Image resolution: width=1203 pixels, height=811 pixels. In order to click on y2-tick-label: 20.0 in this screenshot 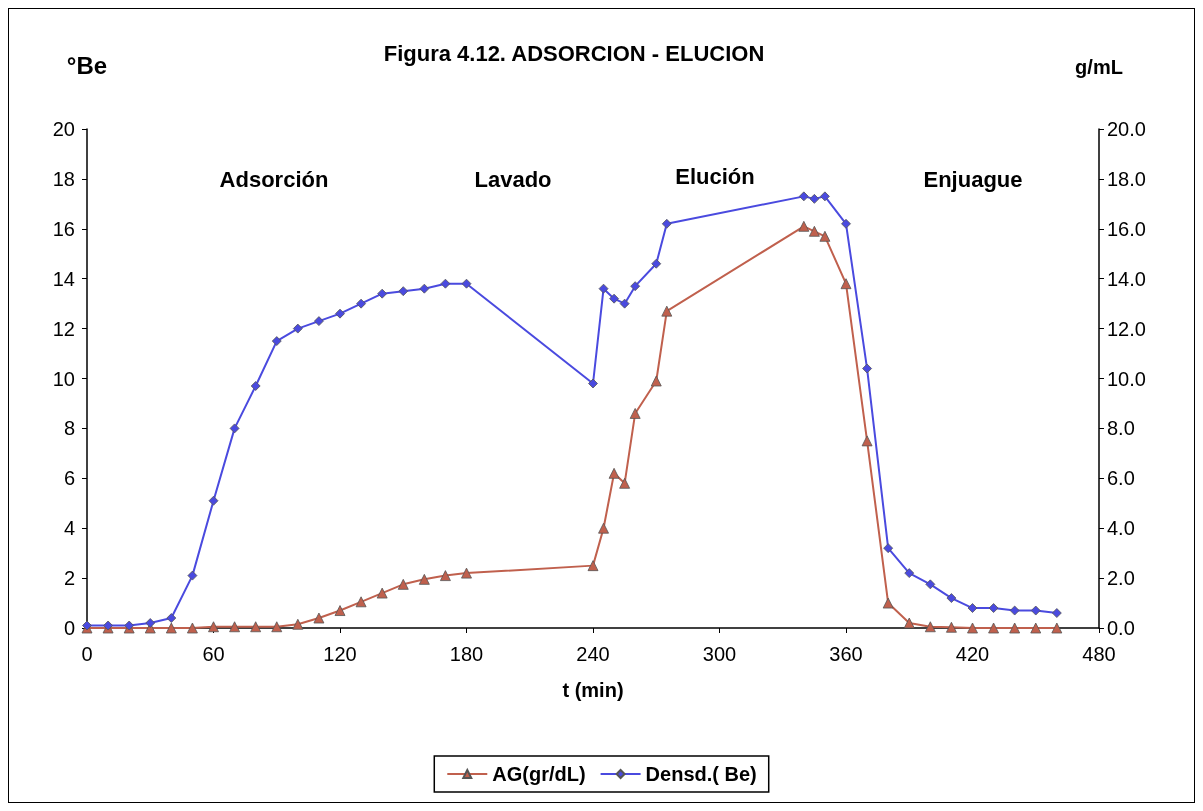, I will do `click(1126, 129)`.